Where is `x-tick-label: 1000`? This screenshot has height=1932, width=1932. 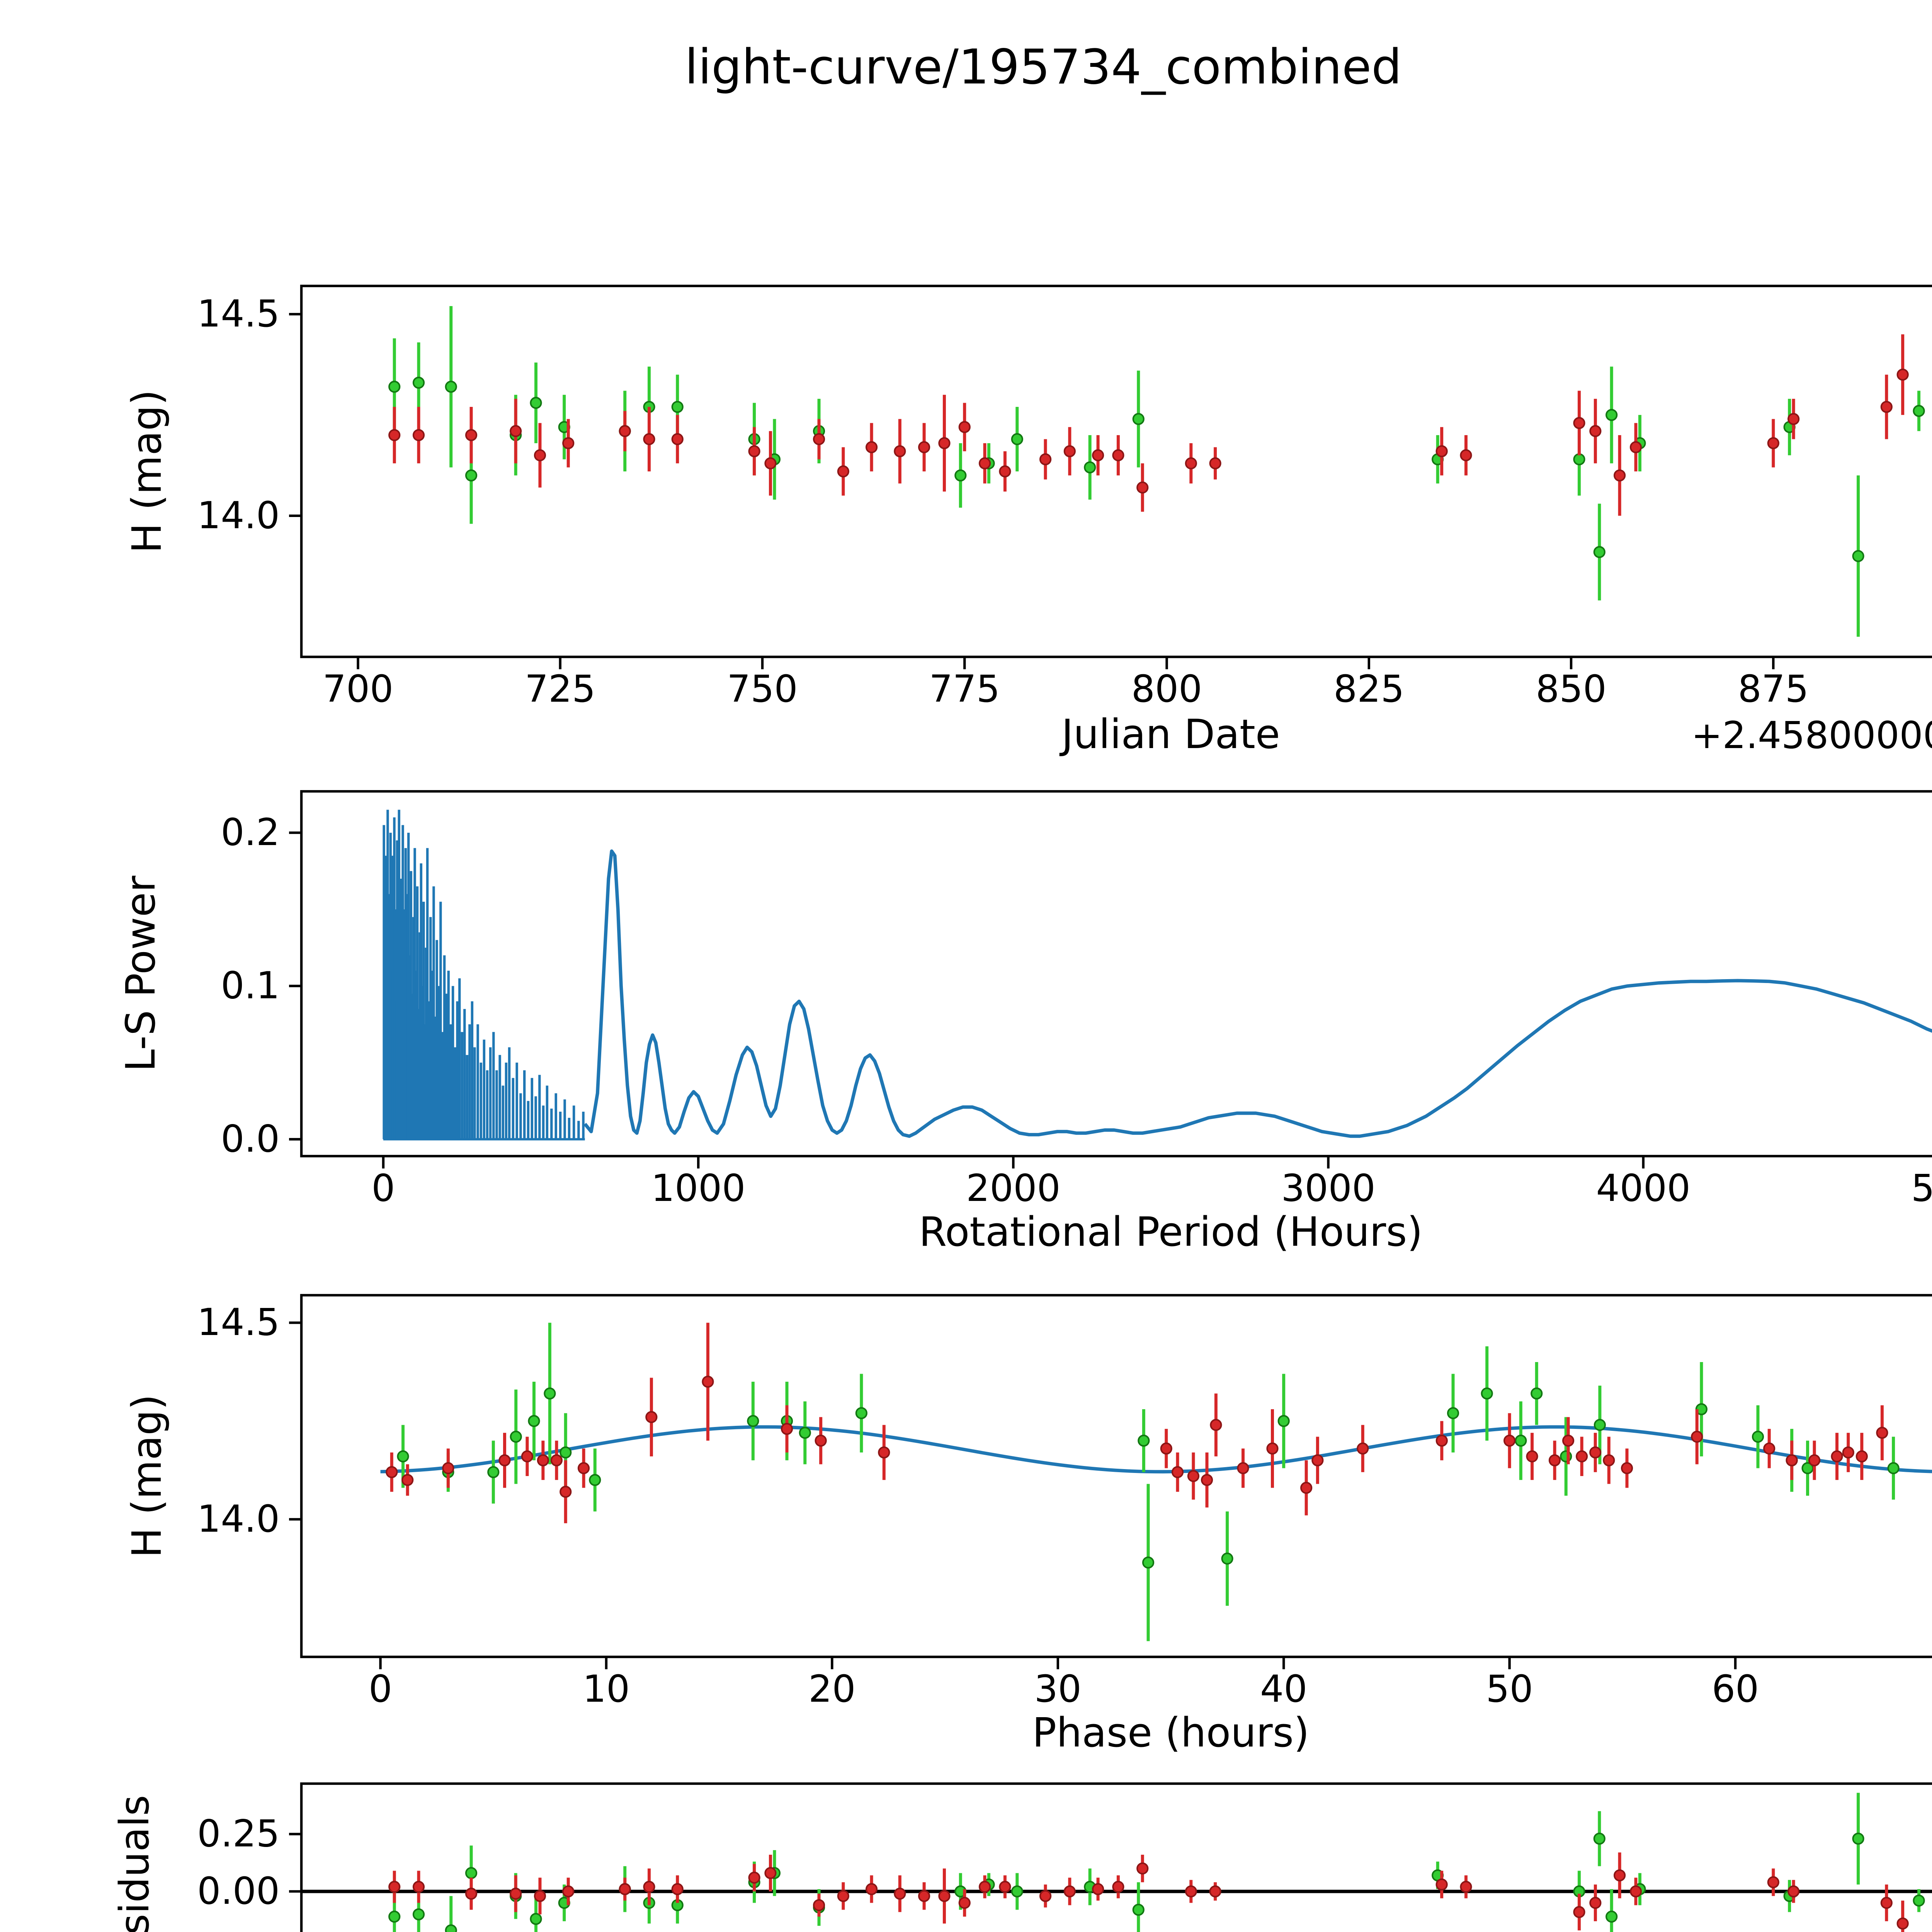 x-tick-label: 1000 is located at coordinates (698, 1189).